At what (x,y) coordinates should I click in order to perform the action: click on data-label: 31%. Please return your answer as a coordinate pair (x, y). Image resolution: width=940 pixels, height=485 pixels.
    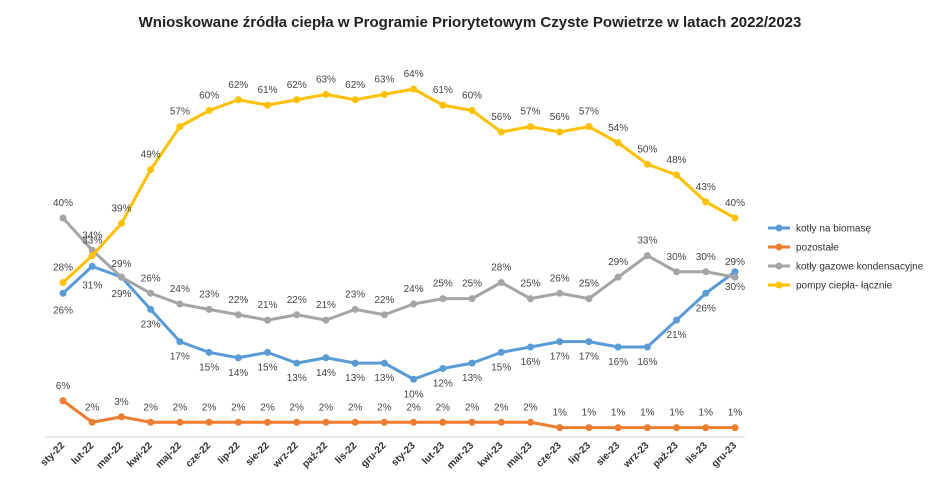
    Looking at the image, I should click on (92, 285).